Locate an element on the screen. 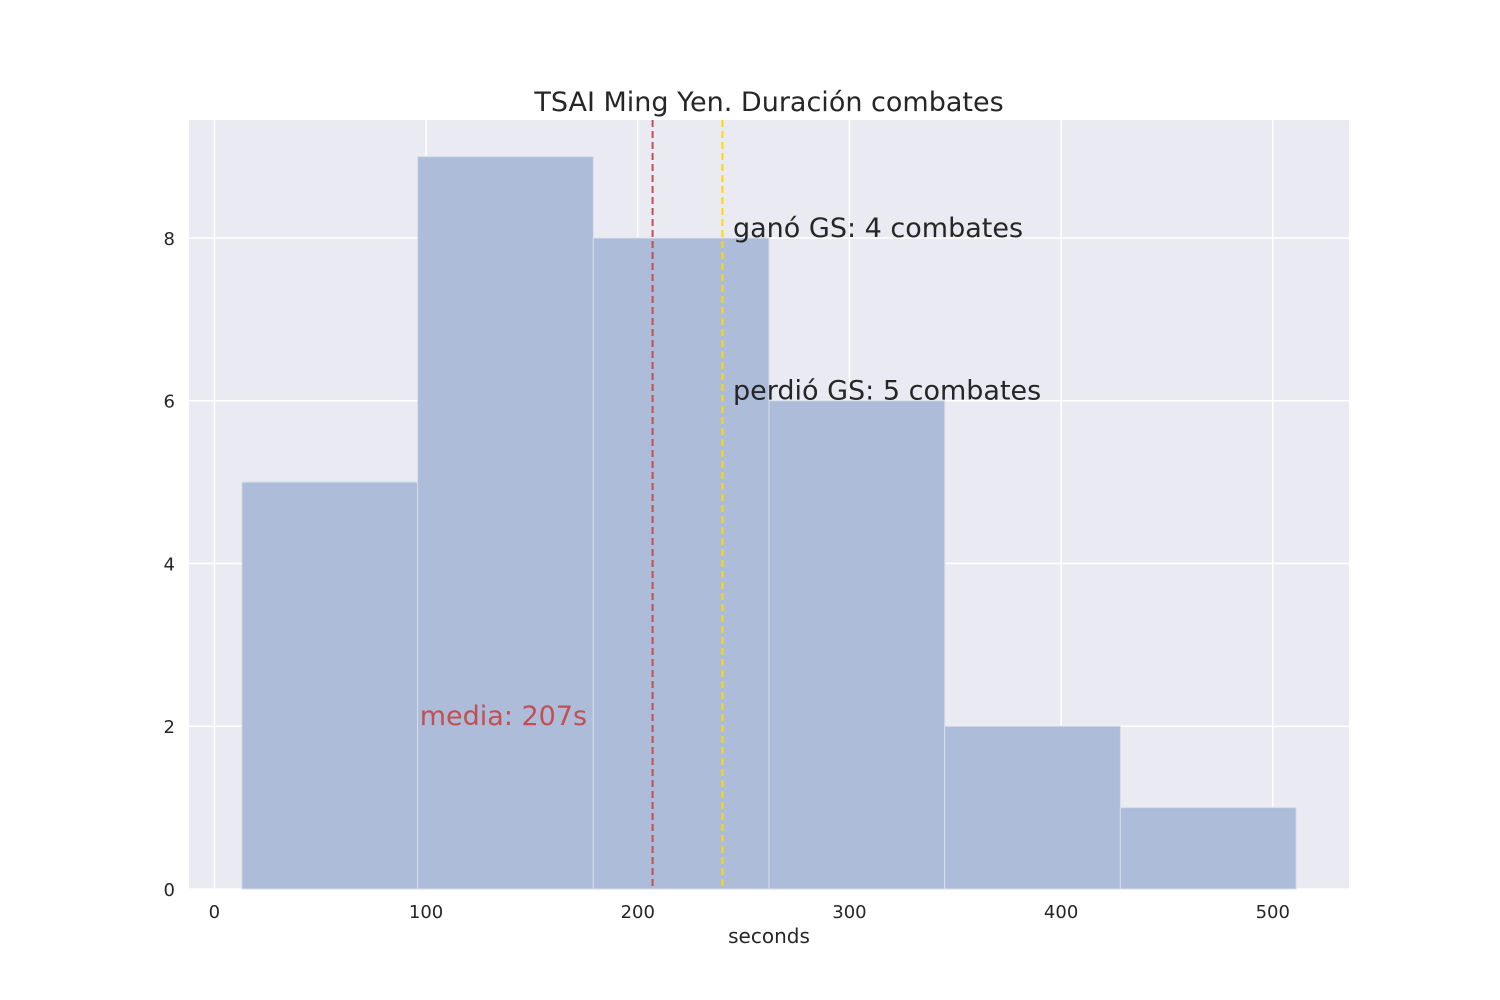 Image resolution: width=1500 pixels, height=1000 pixels. x-tick-label: 200 is located at coordinates (638, 912).